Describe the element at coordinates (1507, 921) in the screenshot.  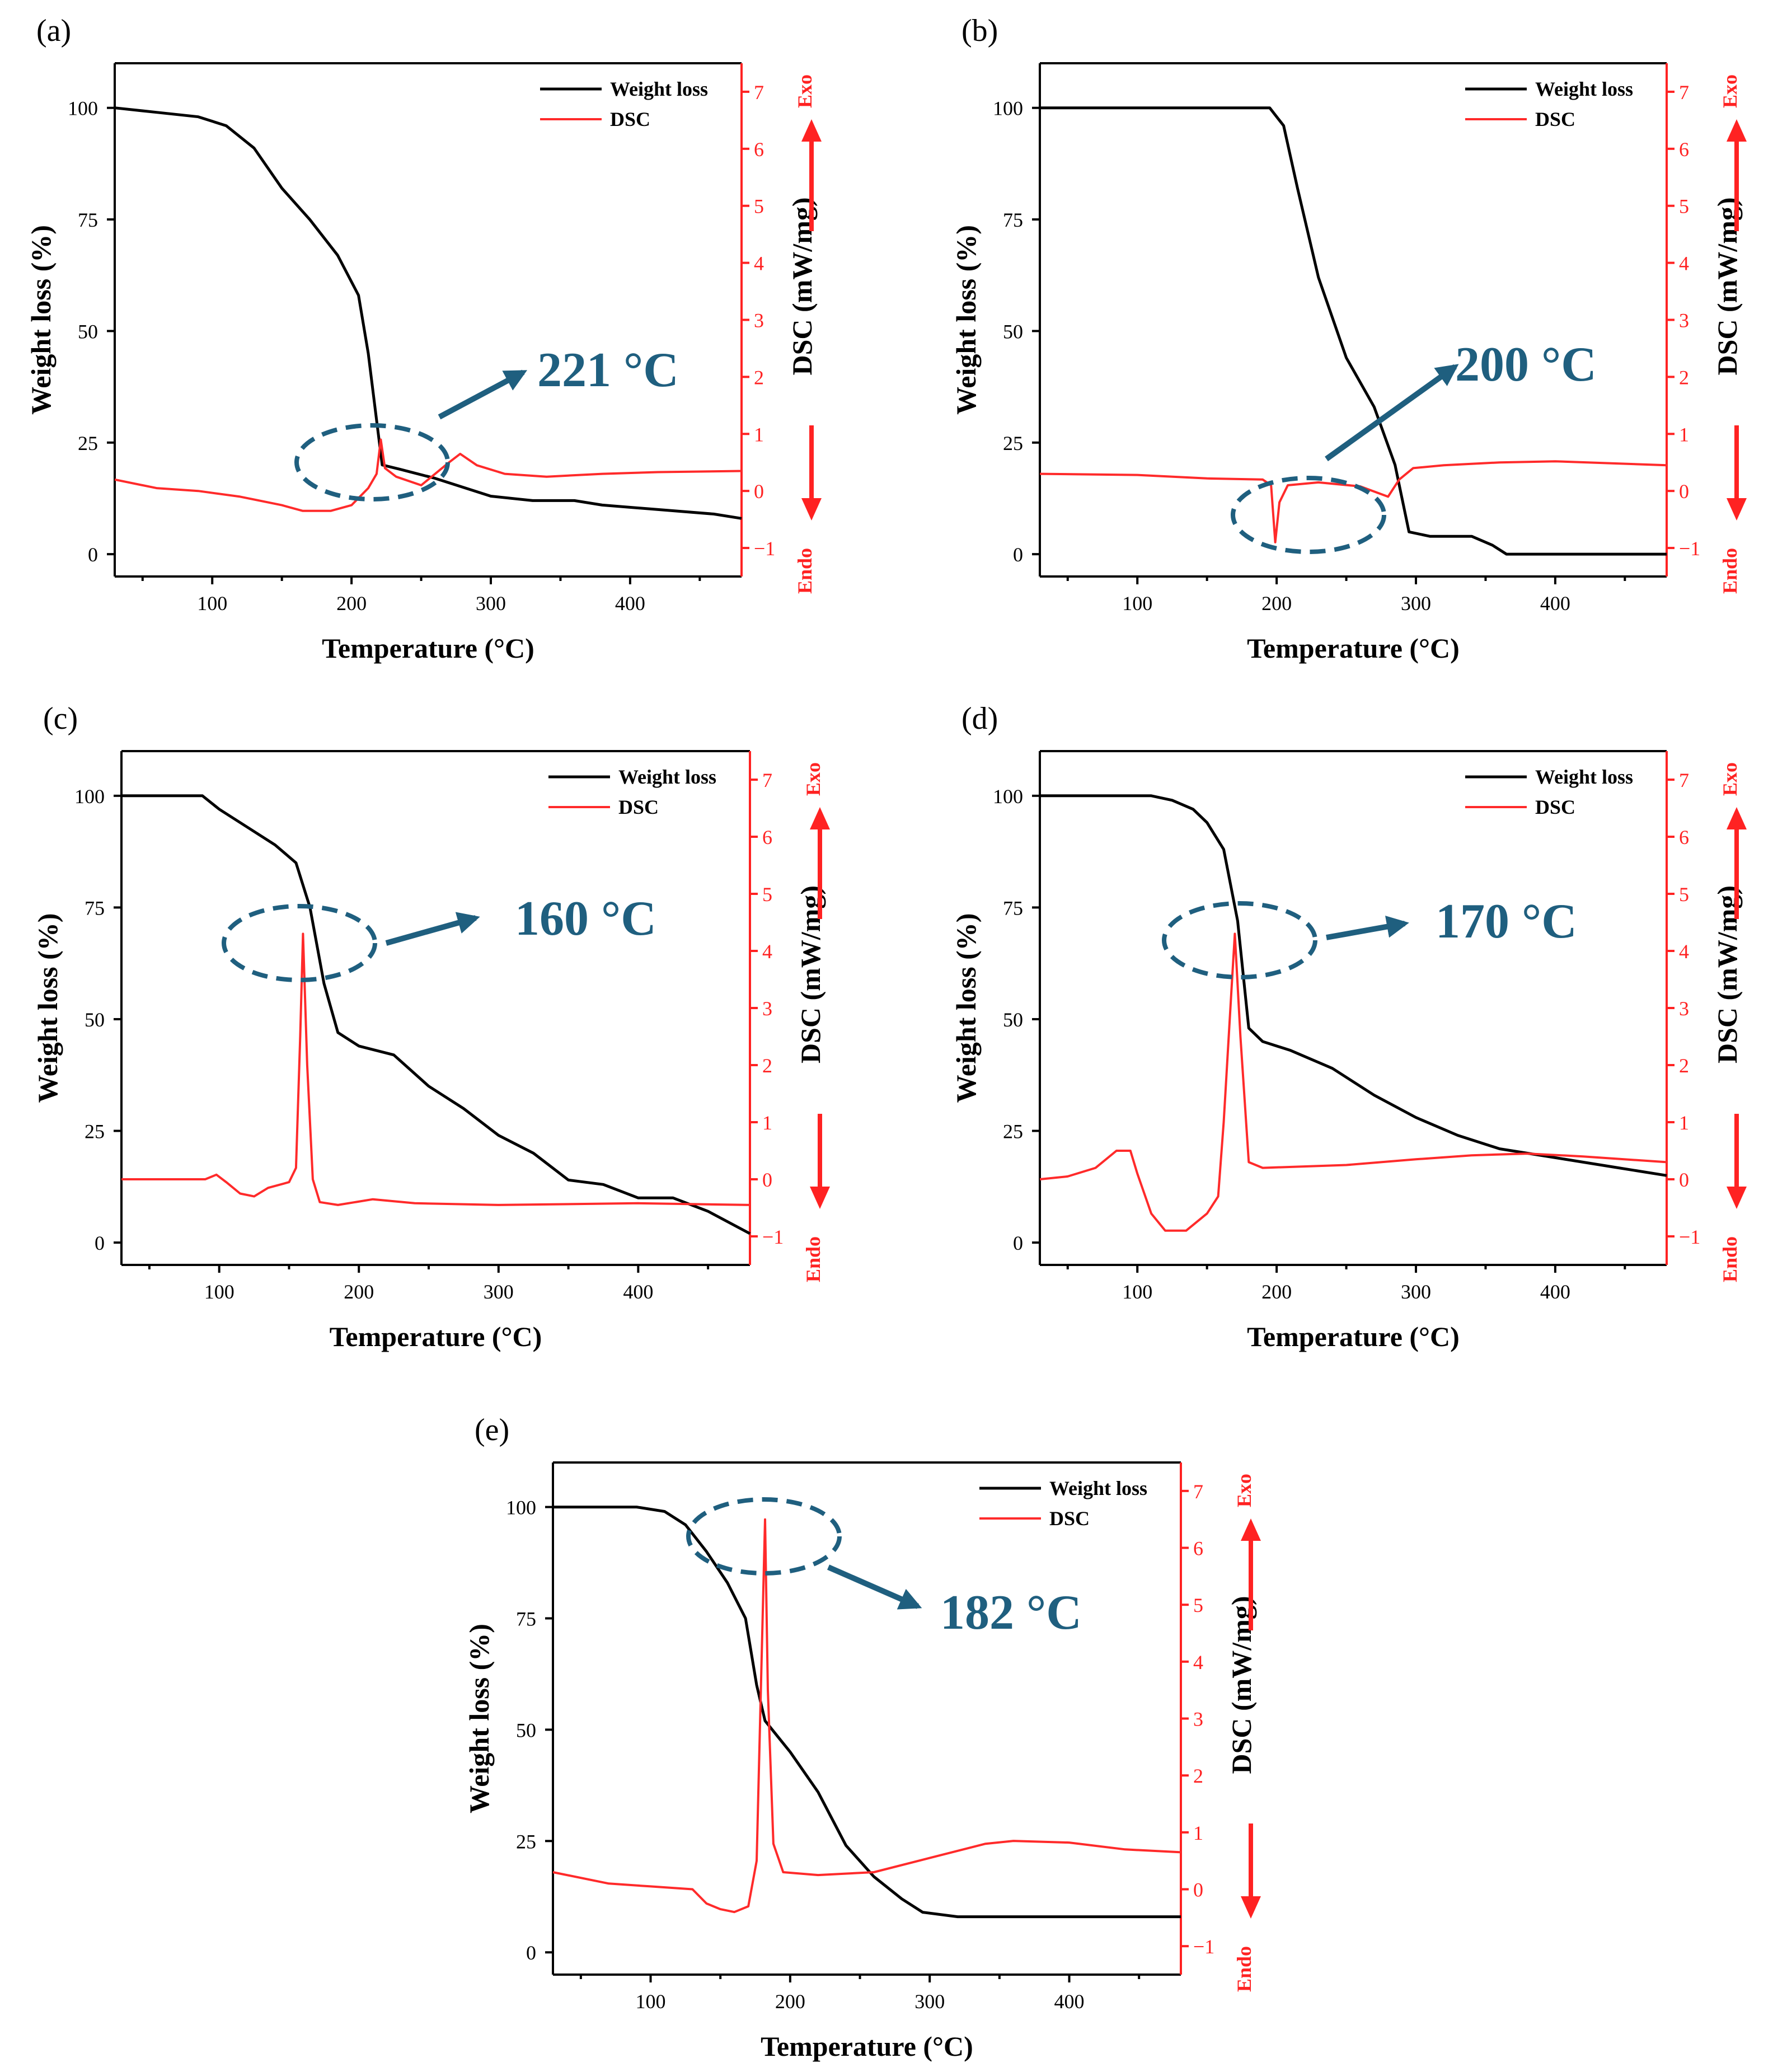
I see `annotation-temperature: 170 °C` at that location.